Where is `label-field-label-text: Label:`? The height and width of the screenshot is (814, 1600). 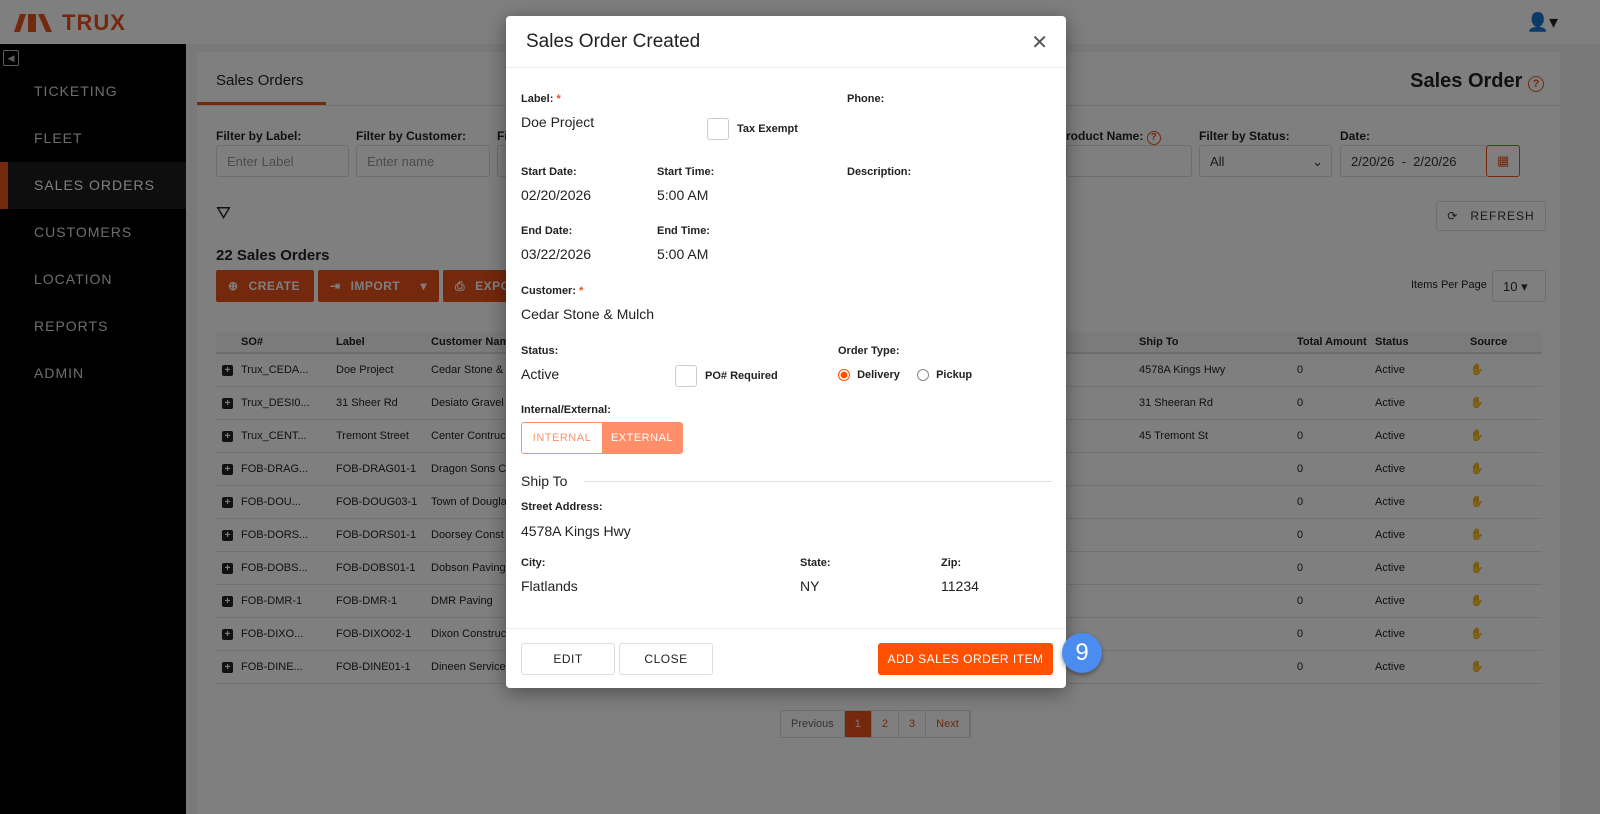
label-field-label-text: Label: is located at coordinates (537, 99).